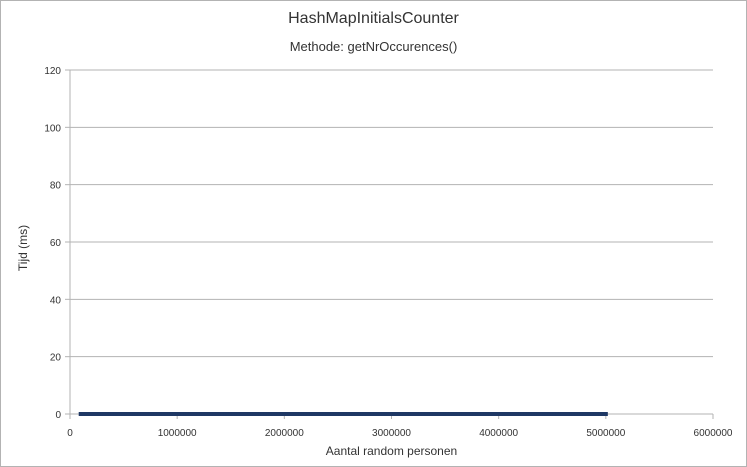 This screenshot has height=467, width=747. What do you see at coordinates (391, 451) in the screenshot?
I see `x-axis-title: Aantal random personen` at bounding box center [391, 451].